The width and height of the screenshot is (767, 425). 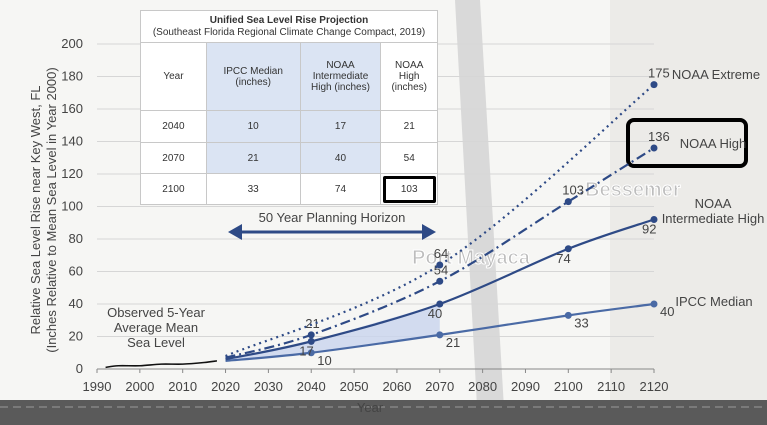 I want to click on cell: 2100, so click(x=173, y=189).